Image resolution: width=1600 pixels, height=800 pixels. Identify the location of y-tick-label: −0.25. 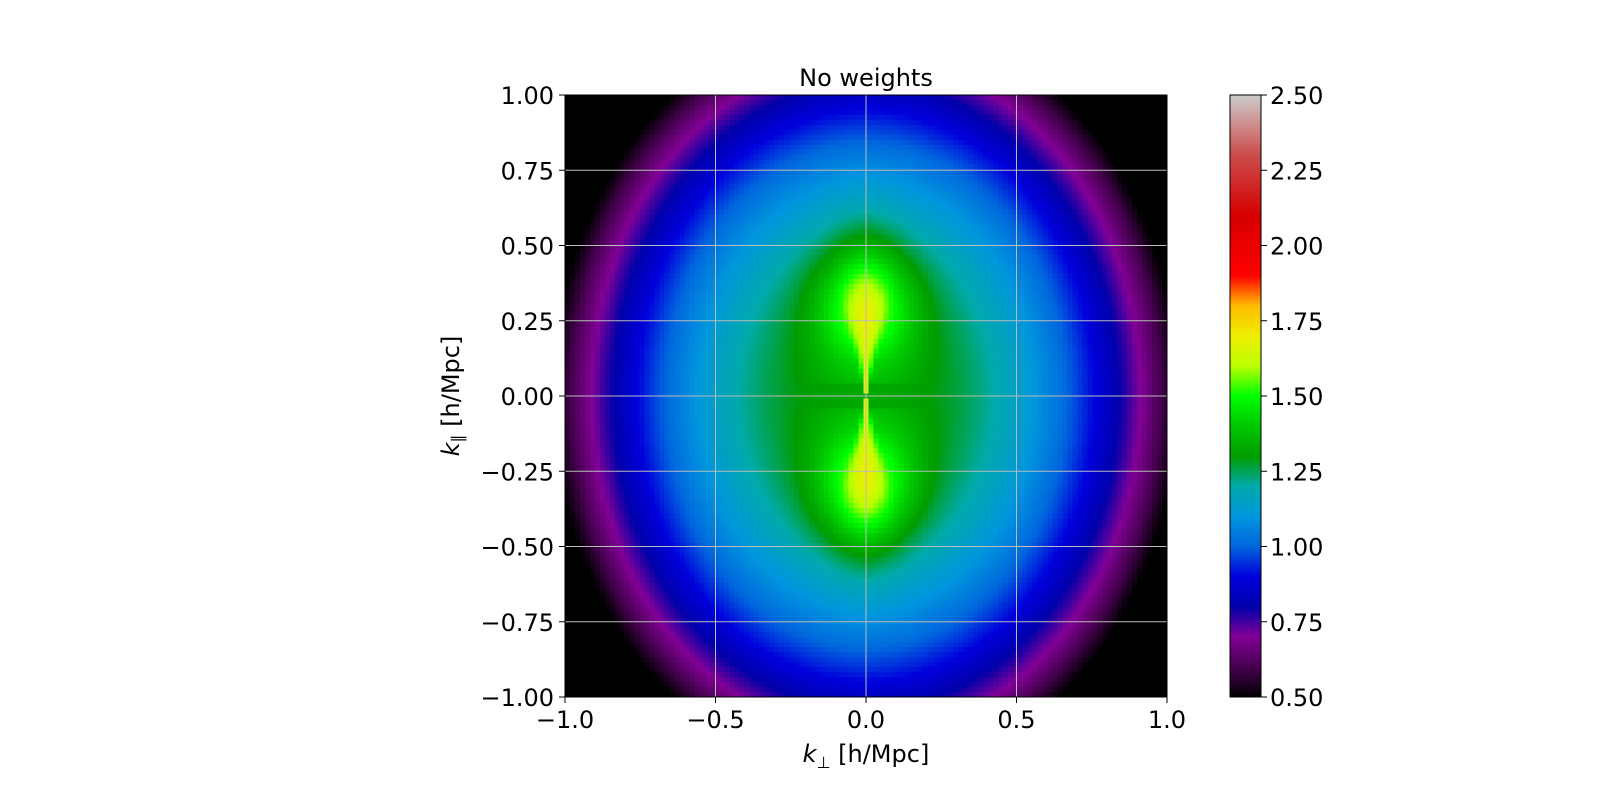
(517, 472).